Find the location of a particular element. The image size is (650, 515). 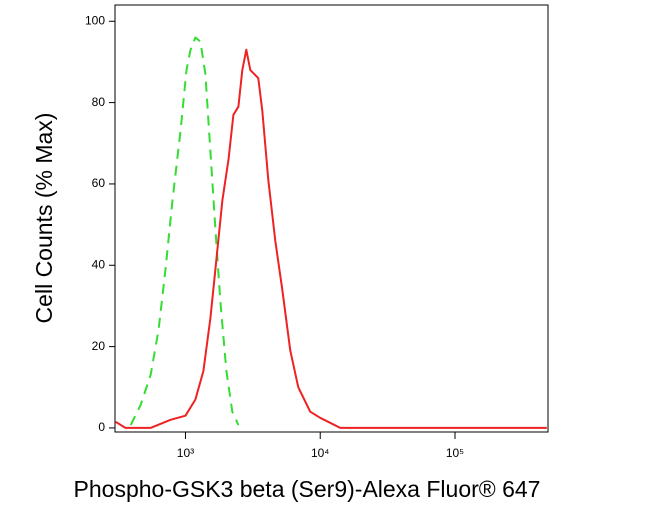

y-tick-label: 60 is located at coordinates (99, 183).